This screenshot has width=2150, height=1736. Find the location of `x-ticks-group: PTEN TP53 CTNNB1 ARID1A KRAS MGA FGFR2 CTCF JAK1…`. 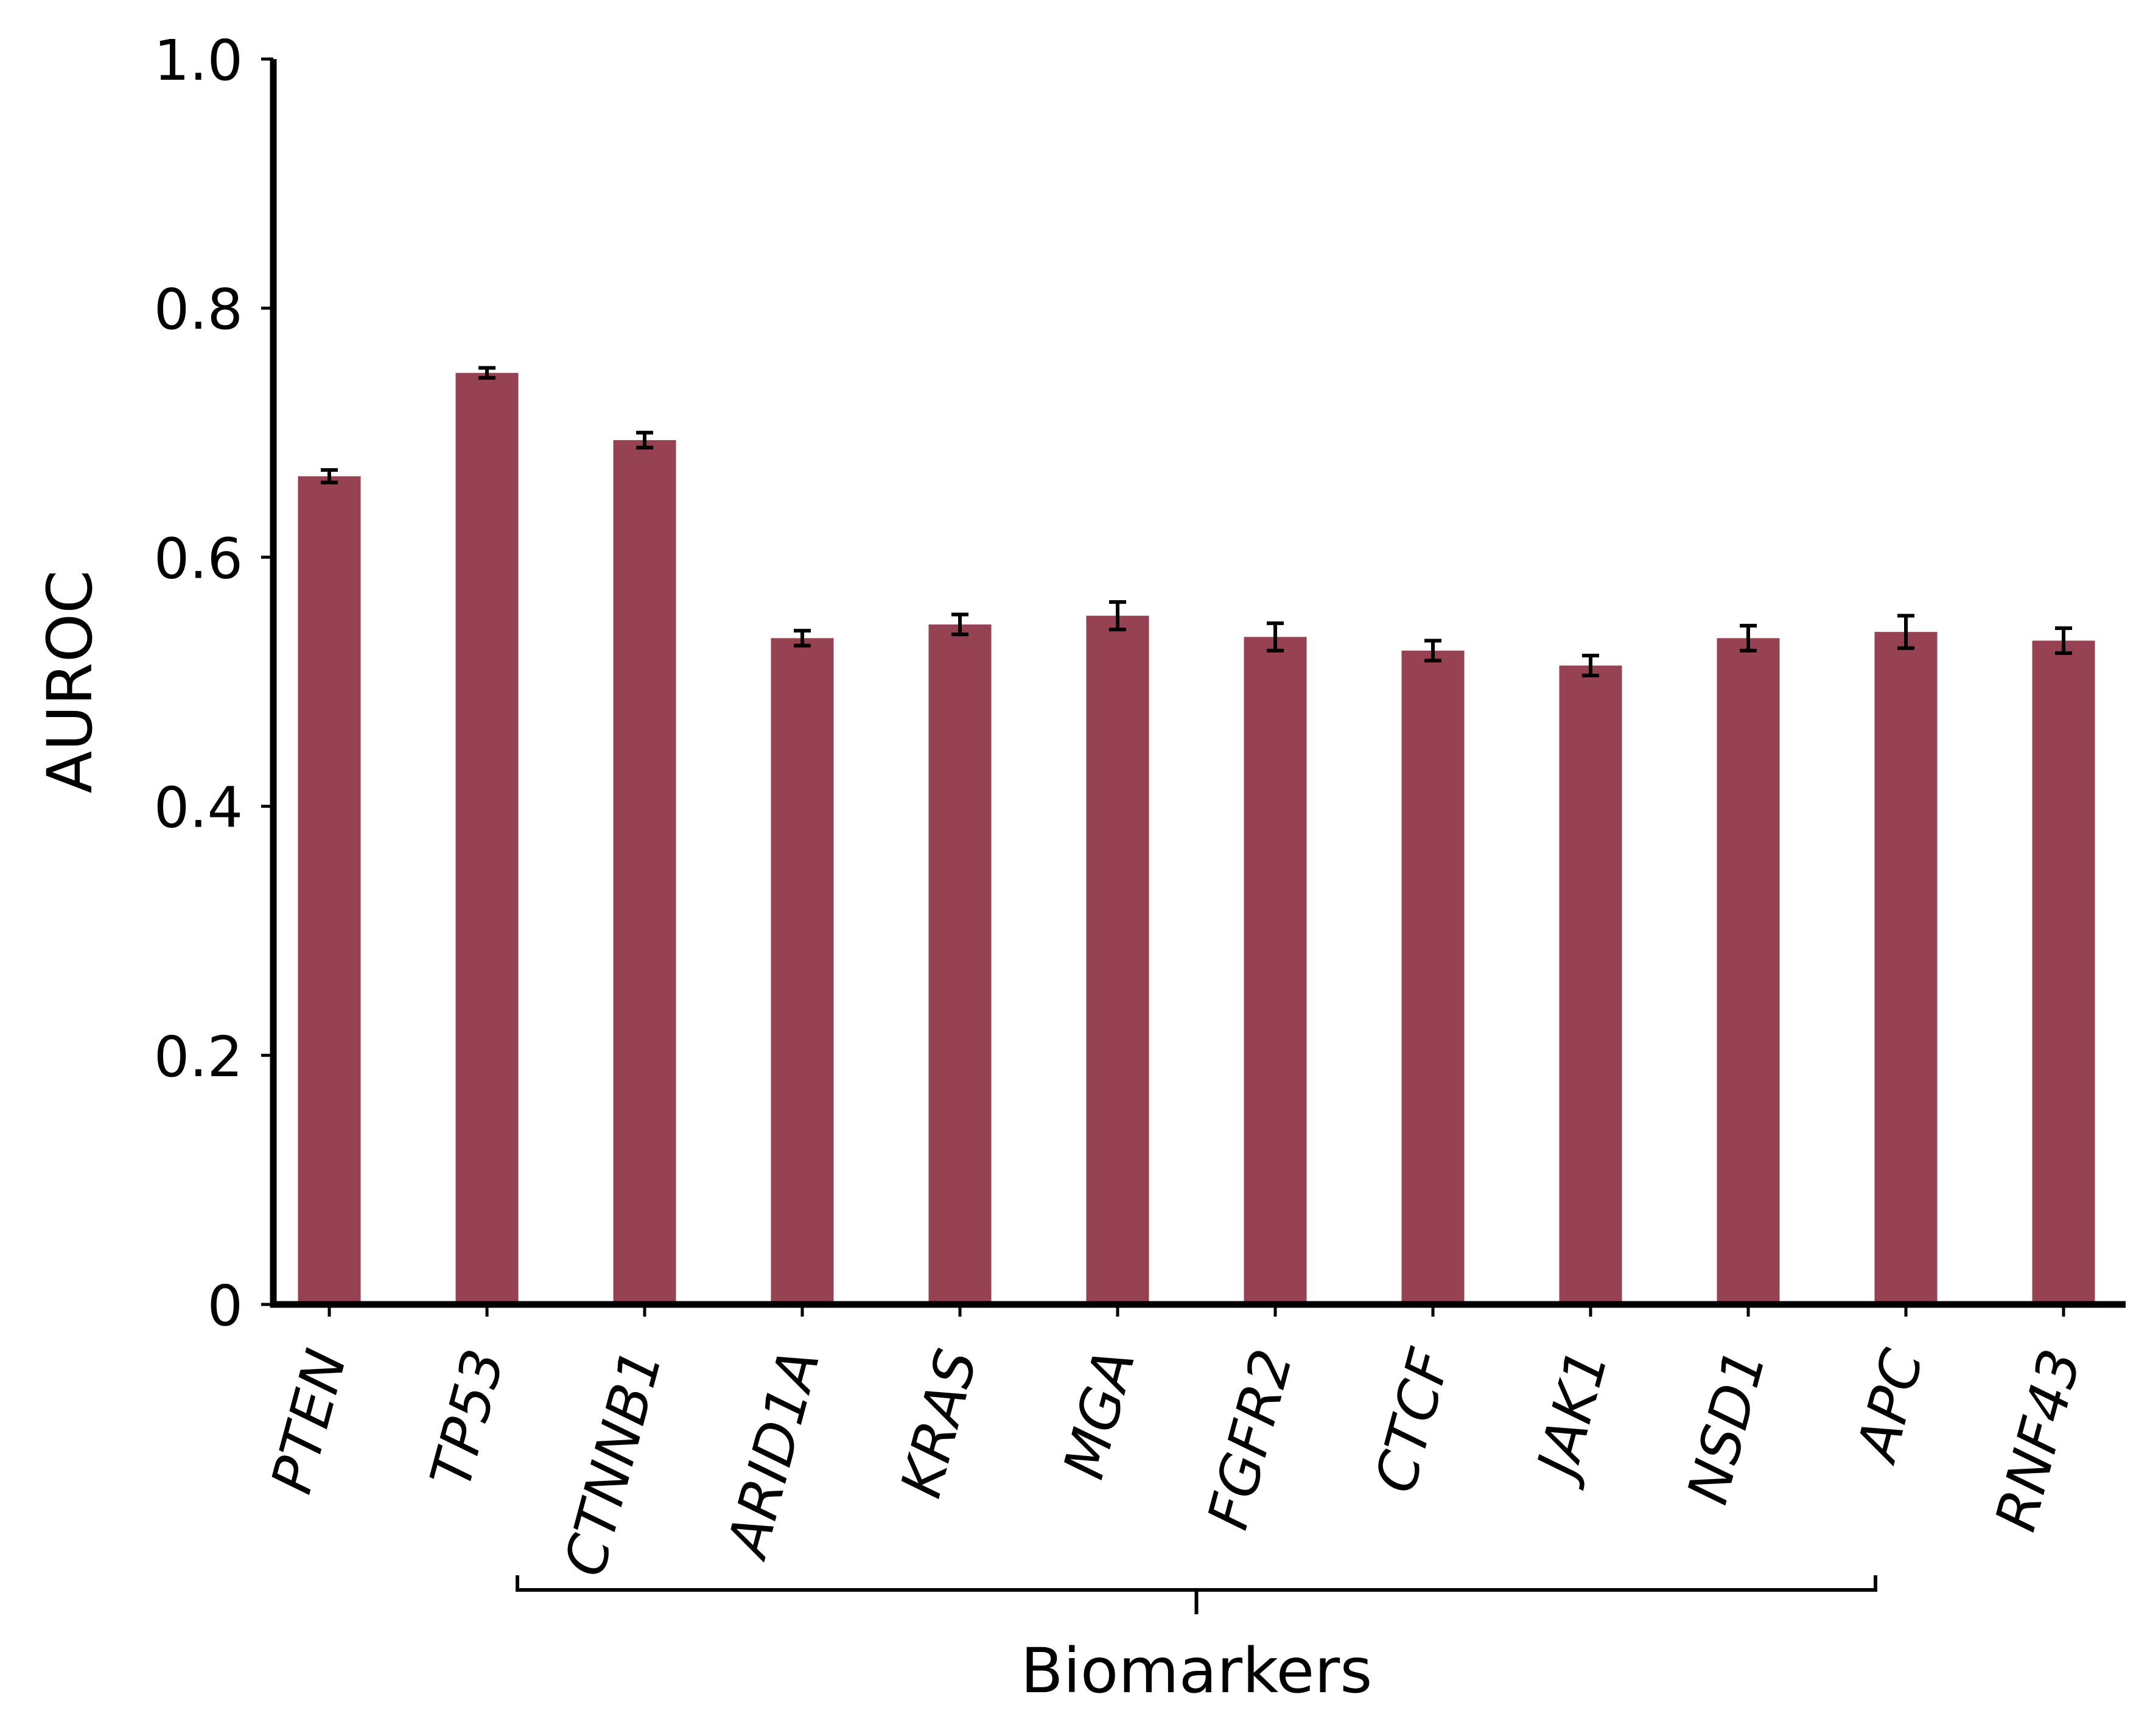

x-ticks-group: PTEN TP53 CTNNB1 ARID1A KRAS MGA FGFR2 CTCF JAK1… is located at coordinates (1176, 1444).